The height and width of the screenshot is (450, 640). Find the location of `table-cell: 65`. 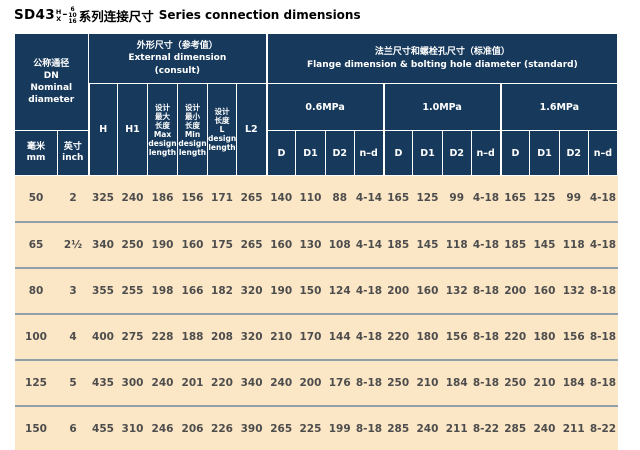

table-cell: 65 is located at coordinates (36, 244).